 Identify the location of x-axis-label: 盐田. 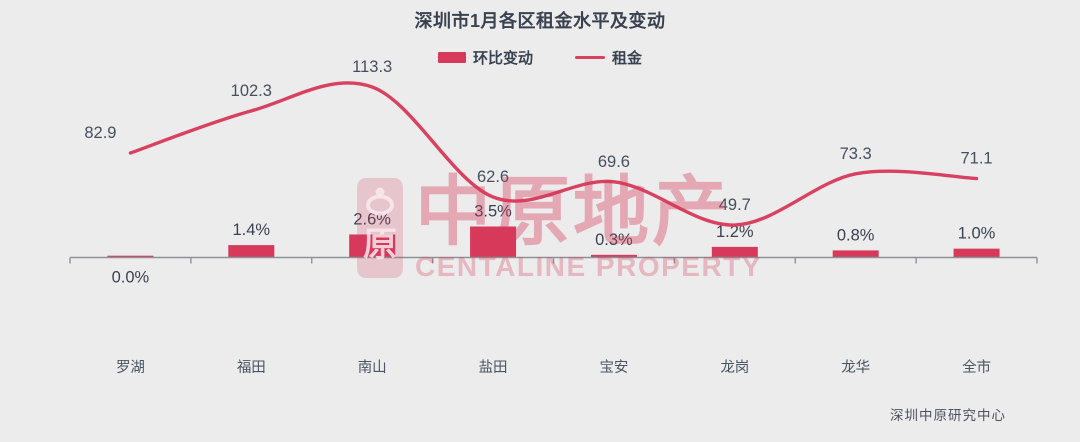
(493, 367).